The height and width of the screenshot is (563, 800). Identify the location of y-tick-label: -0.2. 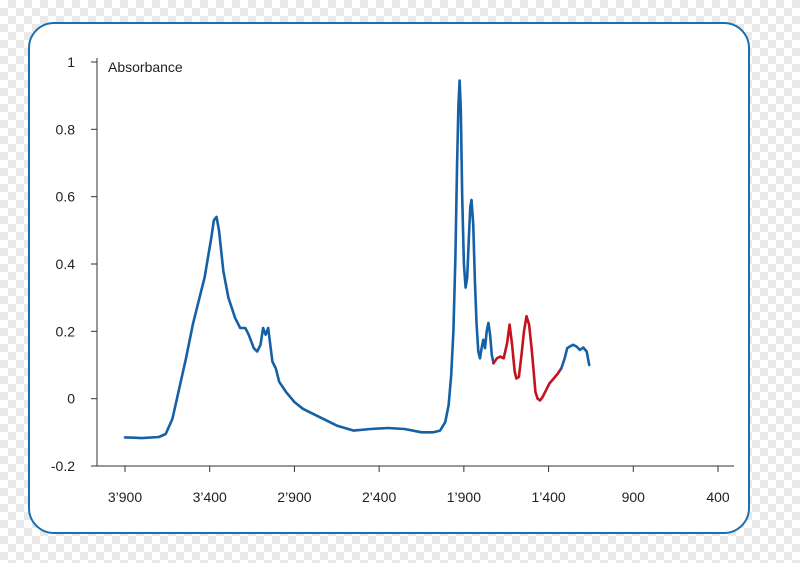
(63, 466).